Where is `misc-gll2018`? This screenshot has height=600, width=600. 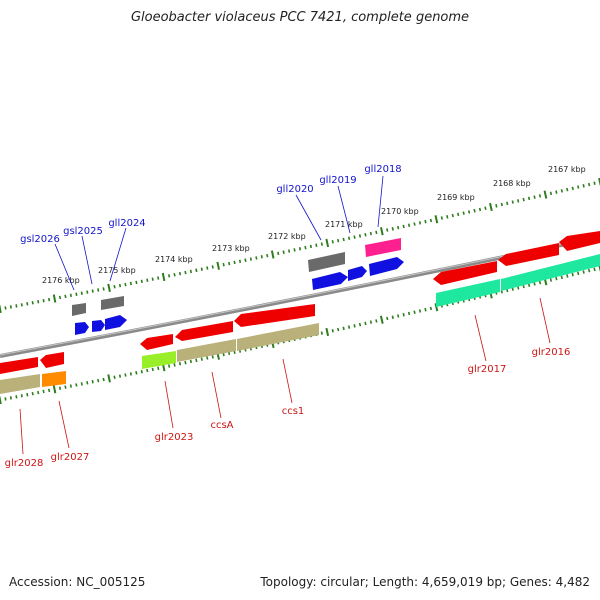
misc-gll2018 is located at coordinates (383, 247).